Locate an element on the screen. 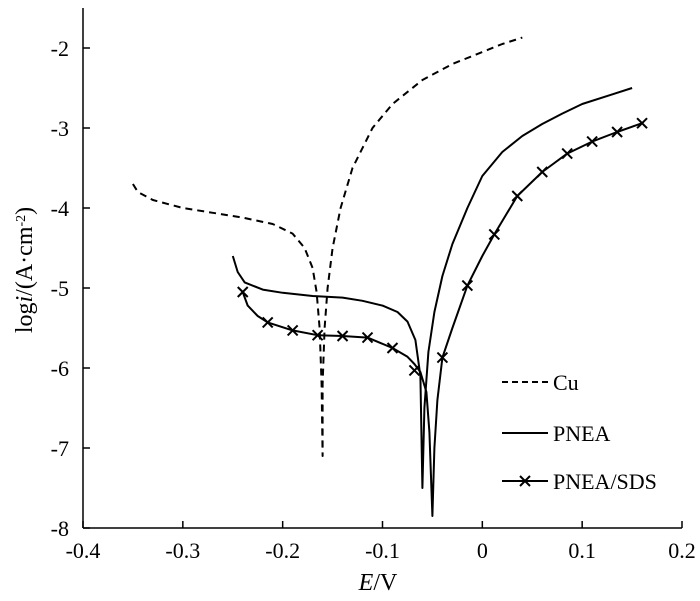  x-tick-label: 0 is located at coordinates (482, 550).